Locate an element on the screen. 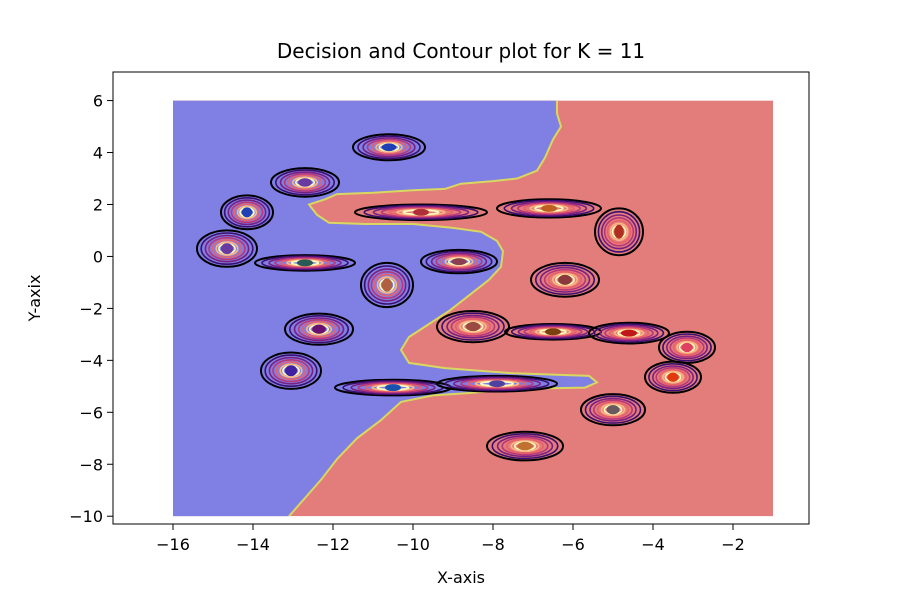  y-tick-label: 6 is located at coordinates (98, 101).